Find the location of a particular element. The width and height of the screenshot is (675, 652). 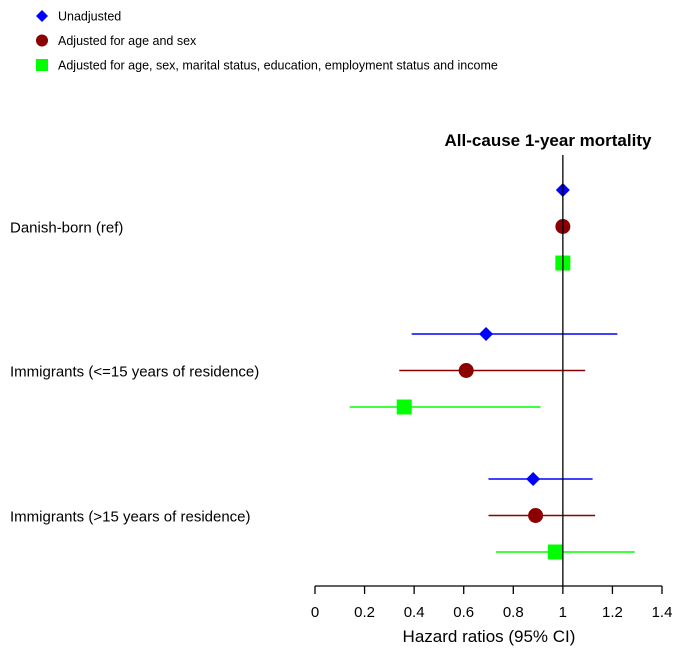

x-tick-label: 0.6 is located at coordinates (463, 612).